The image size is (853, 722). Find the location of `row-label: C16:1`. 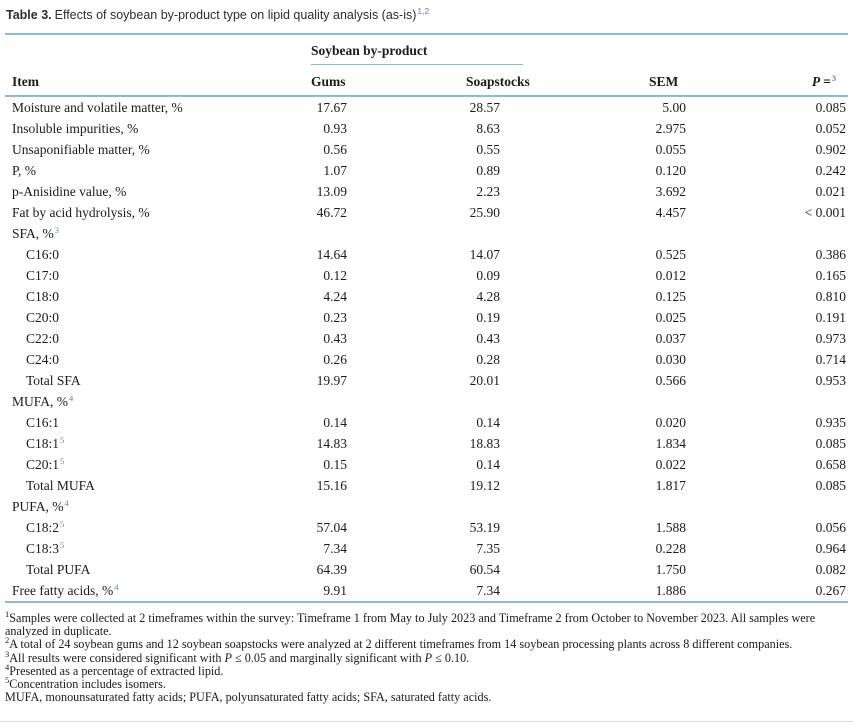

row-label: C16:1 is located at coordinates (43, 422).